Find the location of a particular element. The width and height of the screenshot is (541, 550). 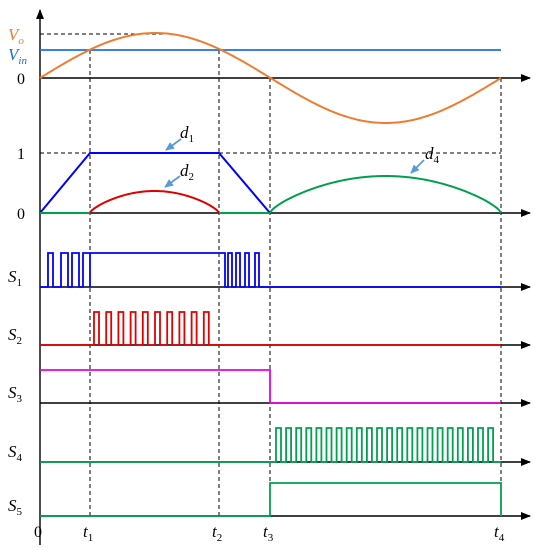

vo-label: Vo is located at coordinates (16, 36).